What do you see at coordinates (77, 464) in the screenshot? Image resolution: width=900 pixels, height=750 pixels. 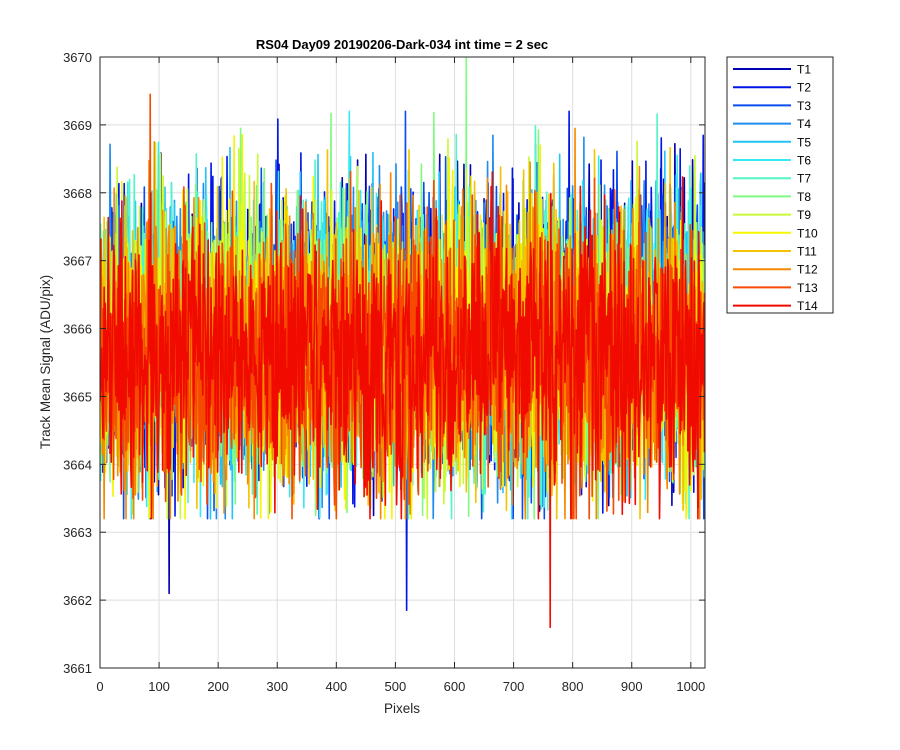 I see `y-tick-label: 3664` at bounding box center [77, 464].